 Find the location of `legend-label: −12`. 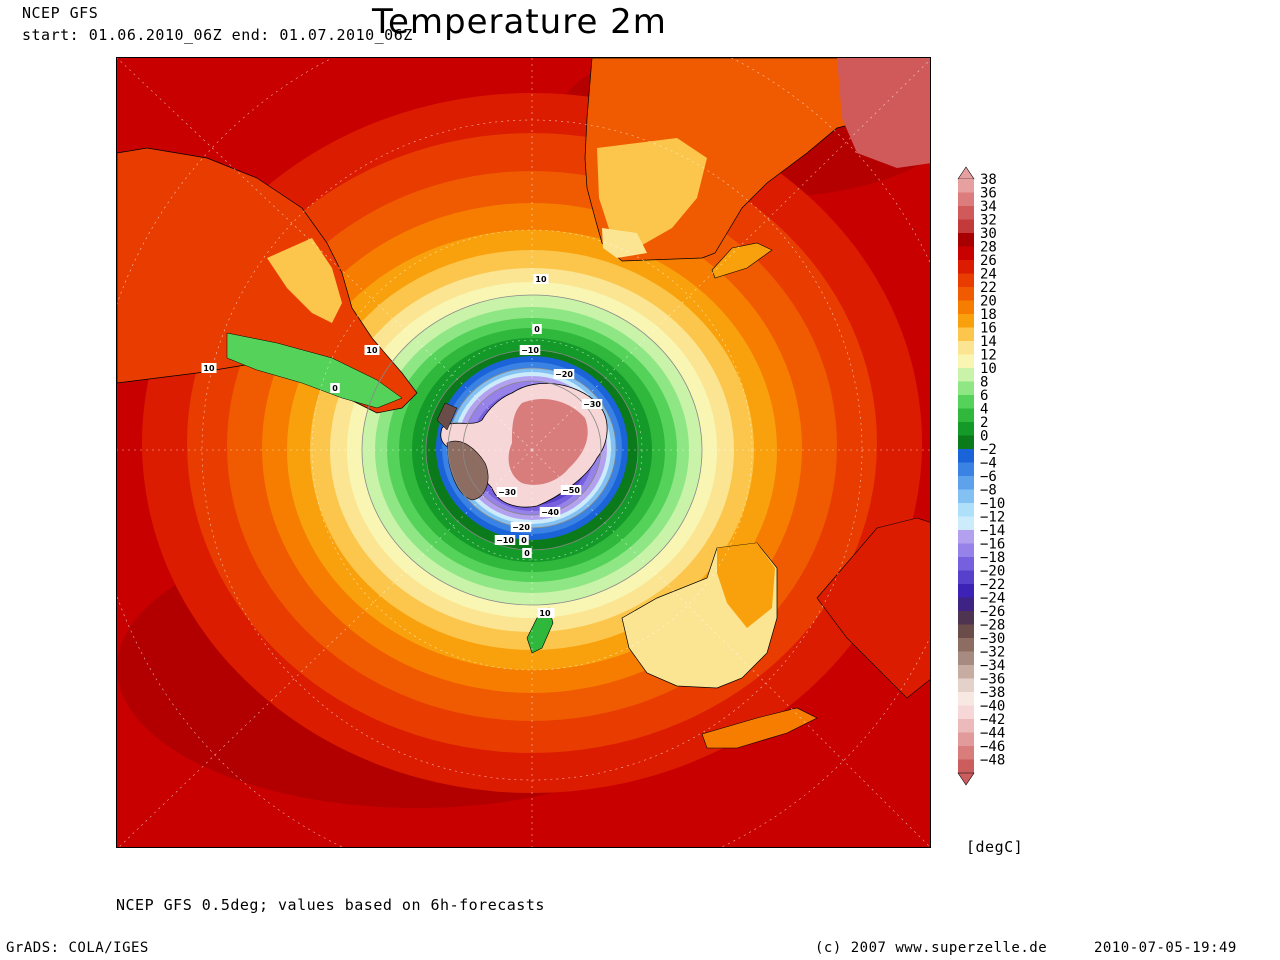

legend-label: −12 is located at coordinates (992, 518).